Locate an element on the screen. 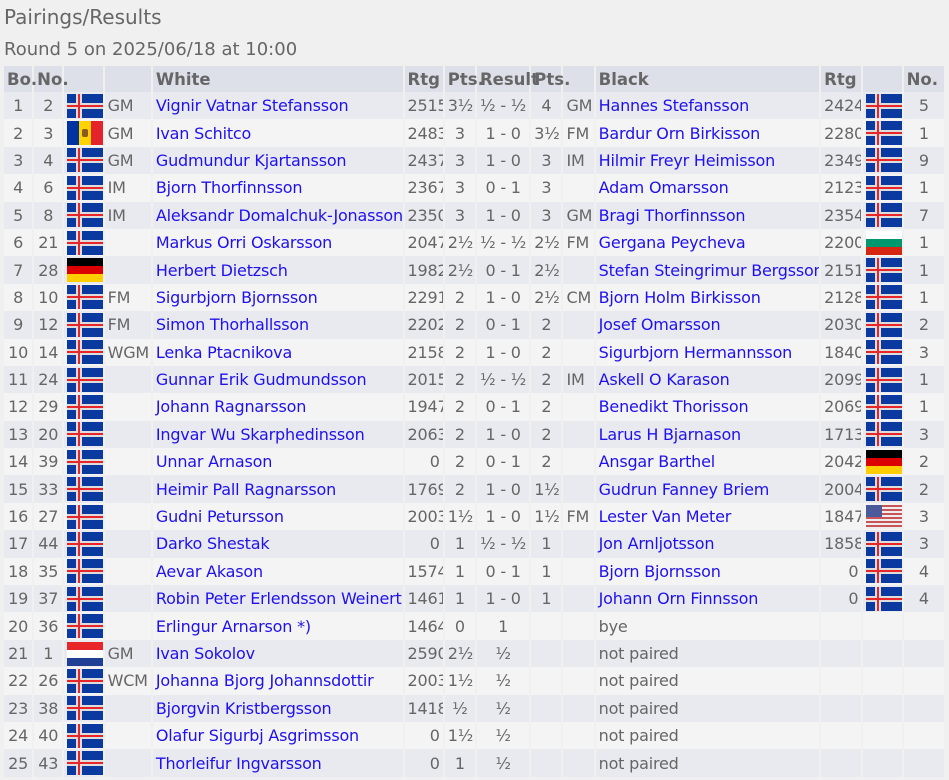 The width and height of the screenshot is (949, 780). white-no: 37 is located at coordinates (48, 599).